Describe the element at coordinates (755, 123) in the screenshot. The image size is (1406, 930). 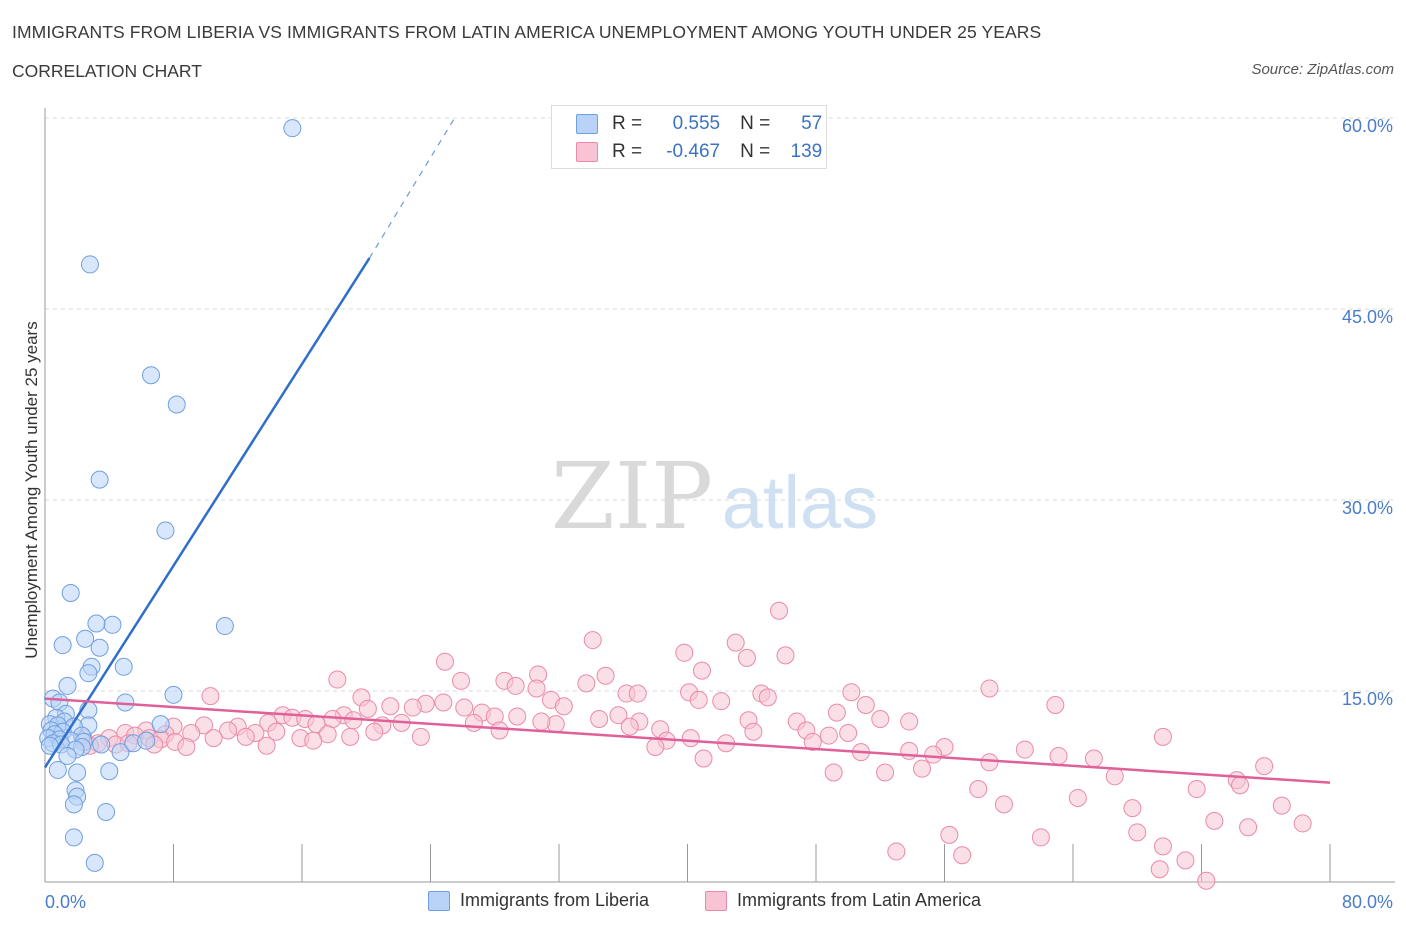
I see `liberia-n-label: N =` at that location.